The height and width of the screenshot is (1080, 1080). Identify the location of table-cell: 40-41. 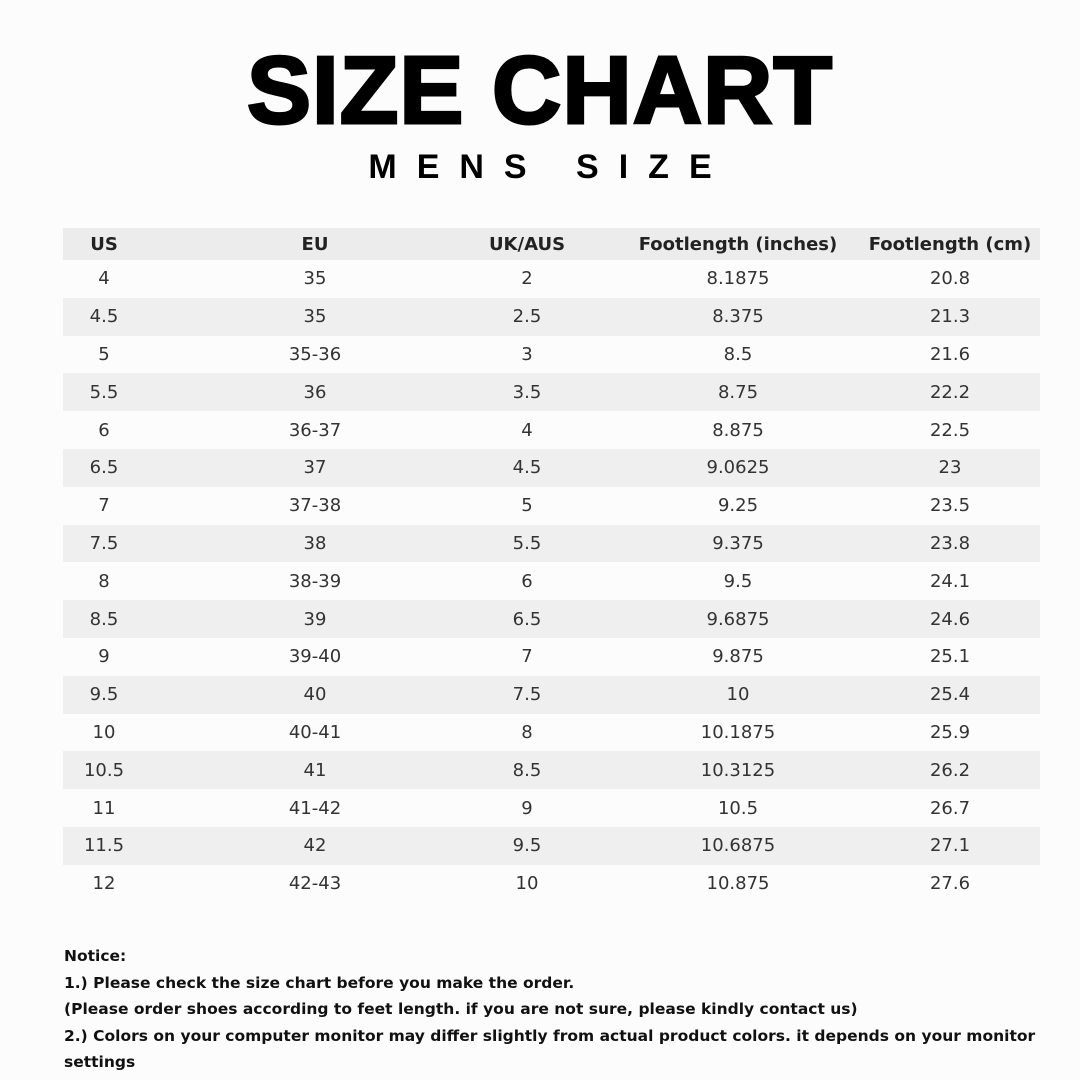
(315, 732).